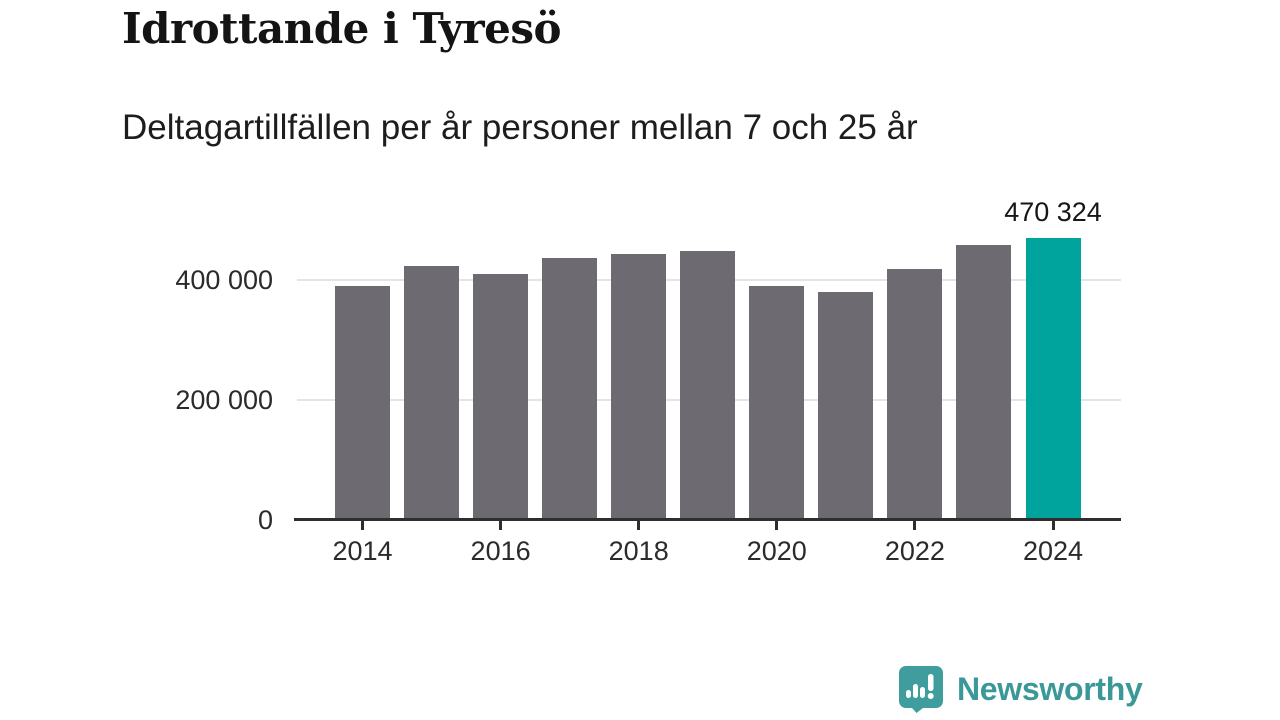 Image resolution: width=1280 pixels, height=720 pixels. What do you see at coordinates (1050, 688) in the screenshot?
I see `brand-name: Newsworthy` at bounding box center [1050, 688].